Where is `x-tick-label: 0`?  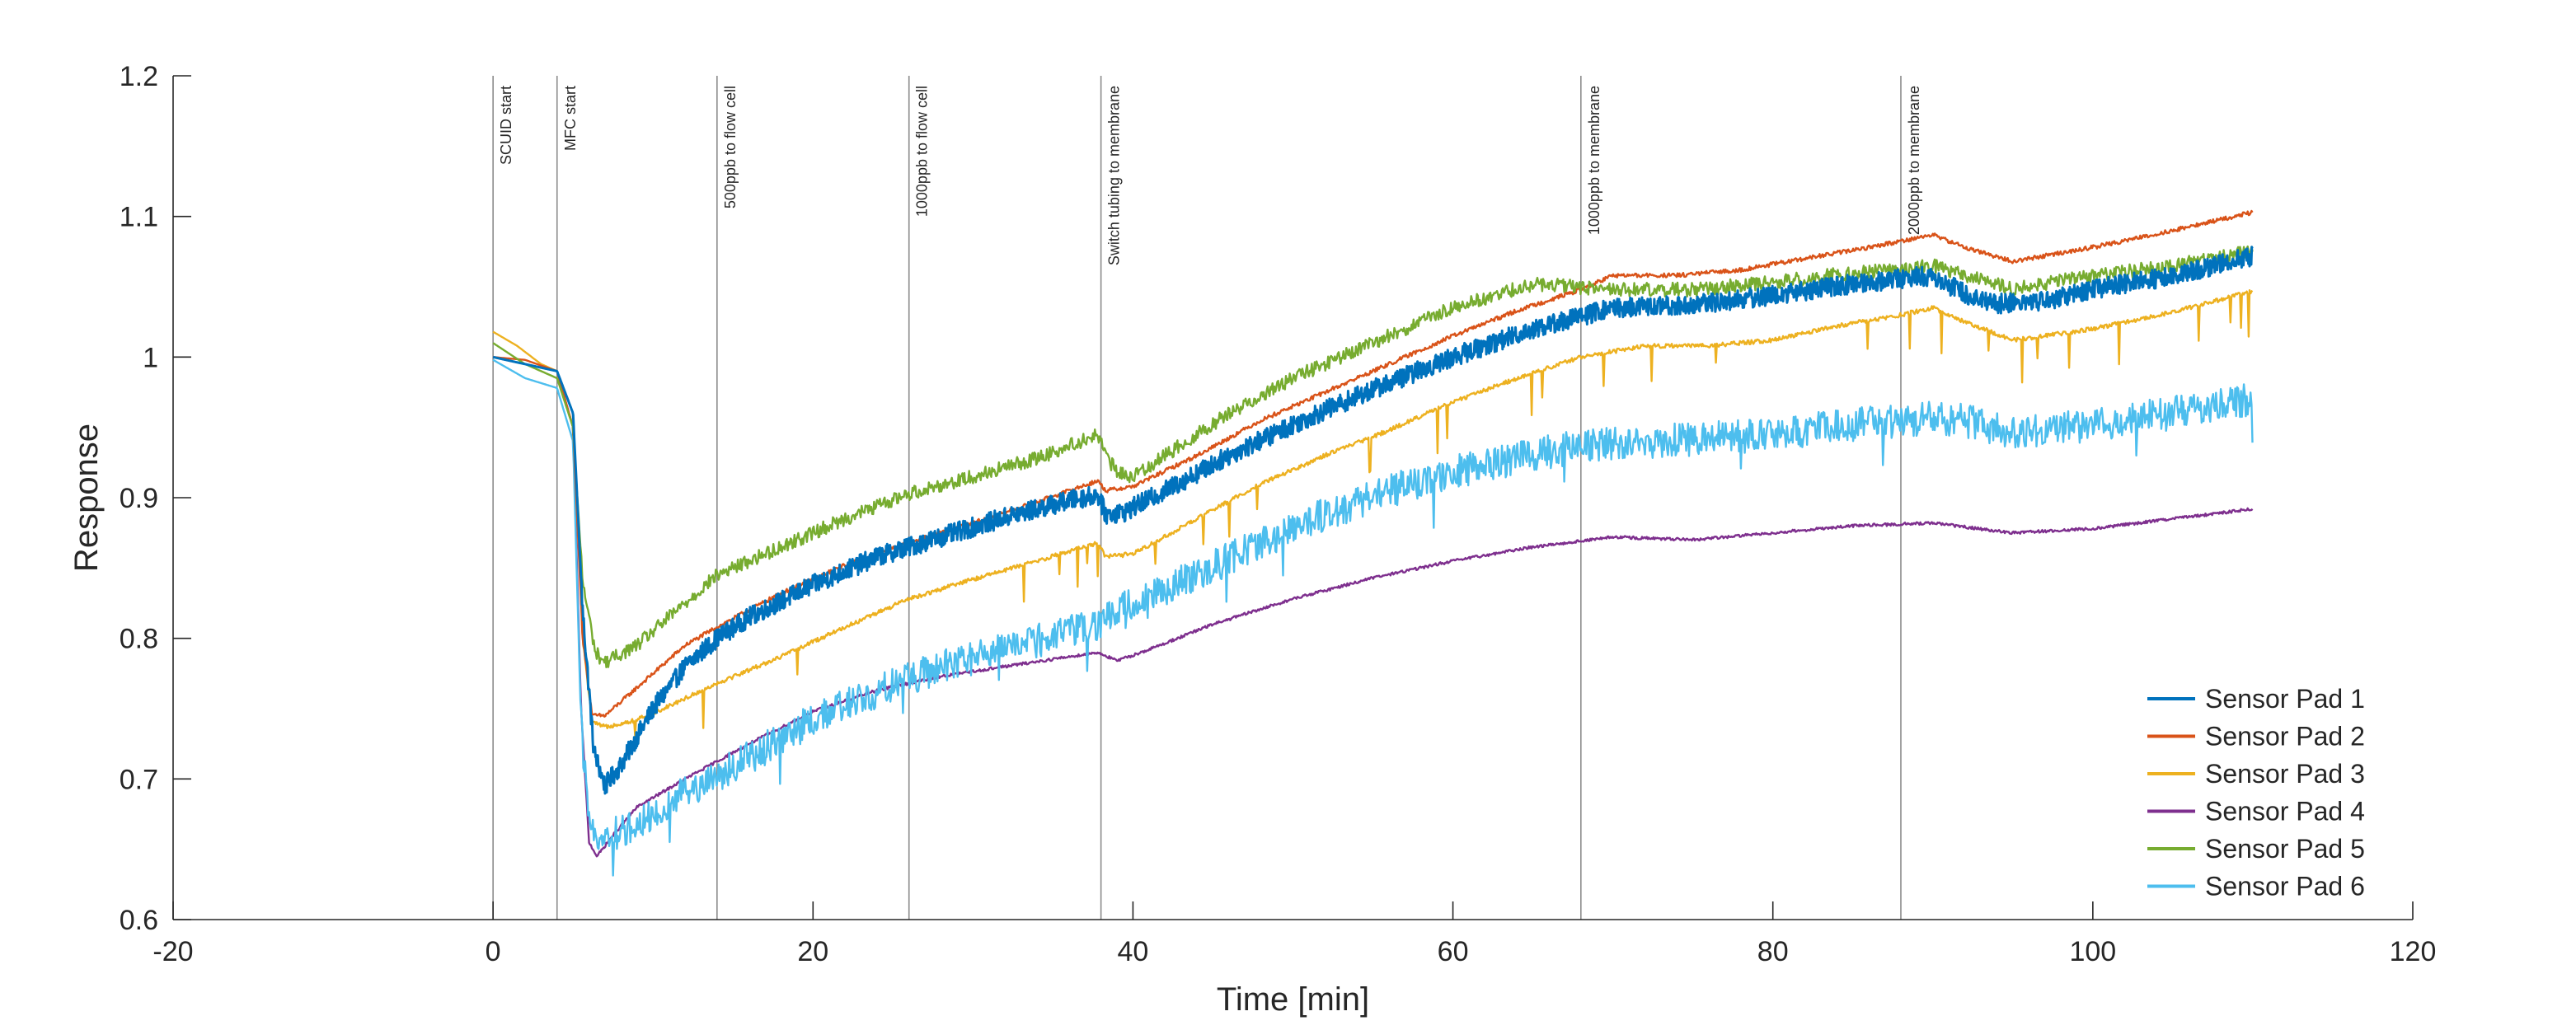 x-tick-label: 0 is located at coordinates (494, 951).